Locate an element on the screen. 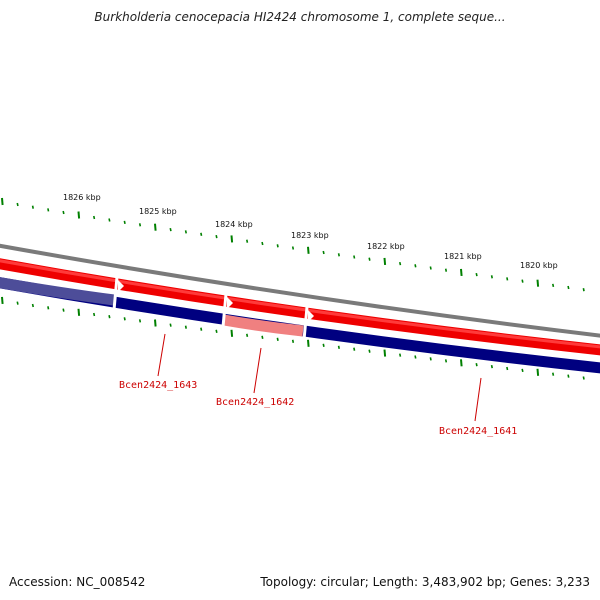 Image resolution: width=600 pixels, height=600 pixels. gene-segment-1643-left is located at coordinates (57, 291).